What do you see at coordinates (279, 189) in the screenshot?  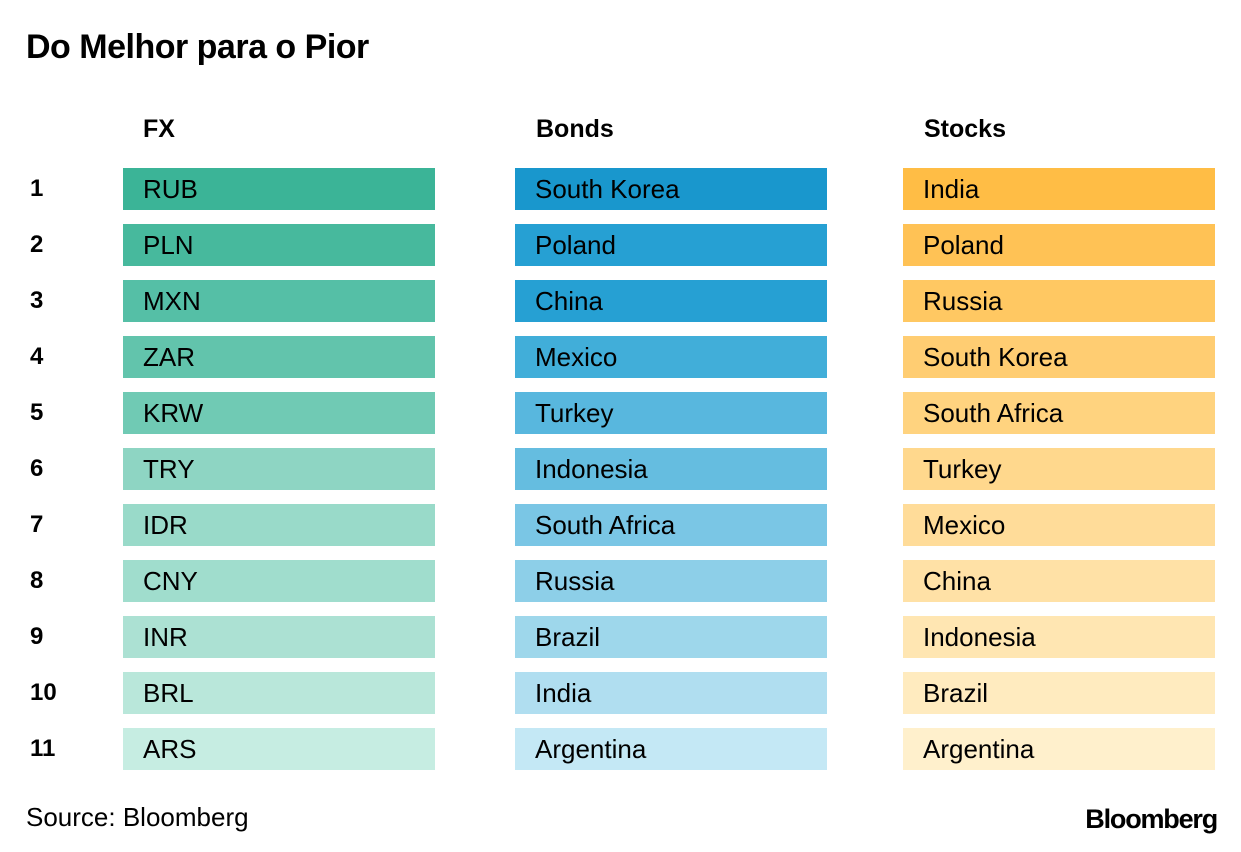 I see `fx-cell: RUB` at bounding box center [279, 189].